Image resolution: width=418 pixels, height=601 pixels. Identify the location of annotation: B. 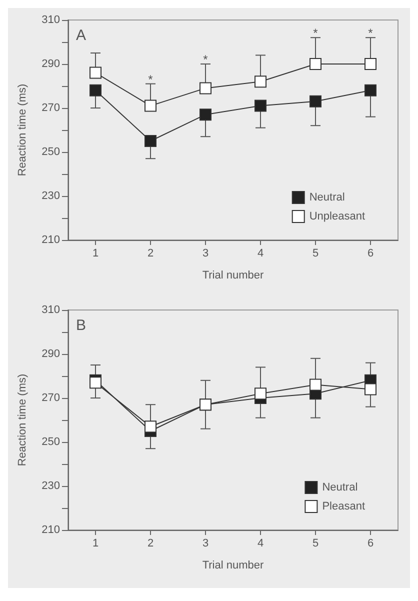
(81, 325).